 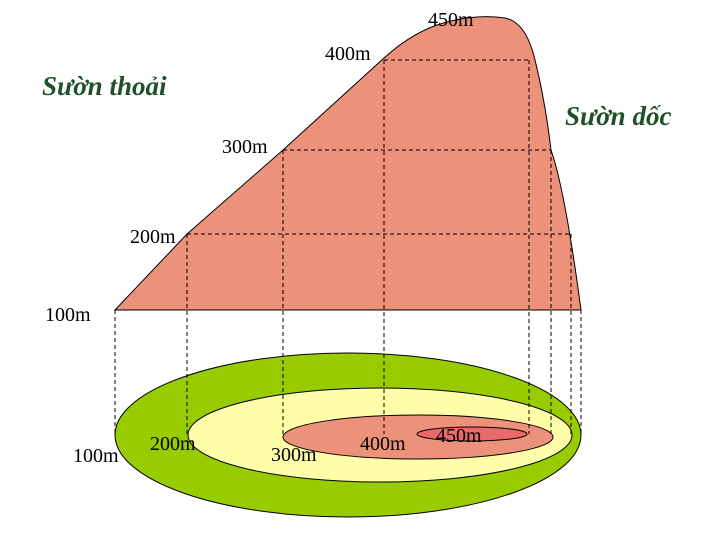 I want to click on contour-label-450: 450m, so click(x=459, y=436).